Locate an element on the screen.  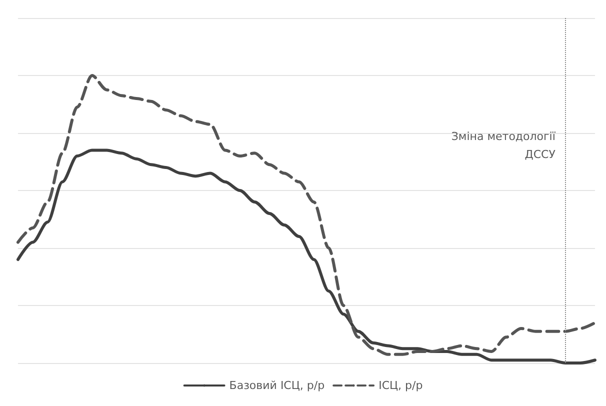
annotation: Зміна методології ДССУ is located at coordinates (503, 145).